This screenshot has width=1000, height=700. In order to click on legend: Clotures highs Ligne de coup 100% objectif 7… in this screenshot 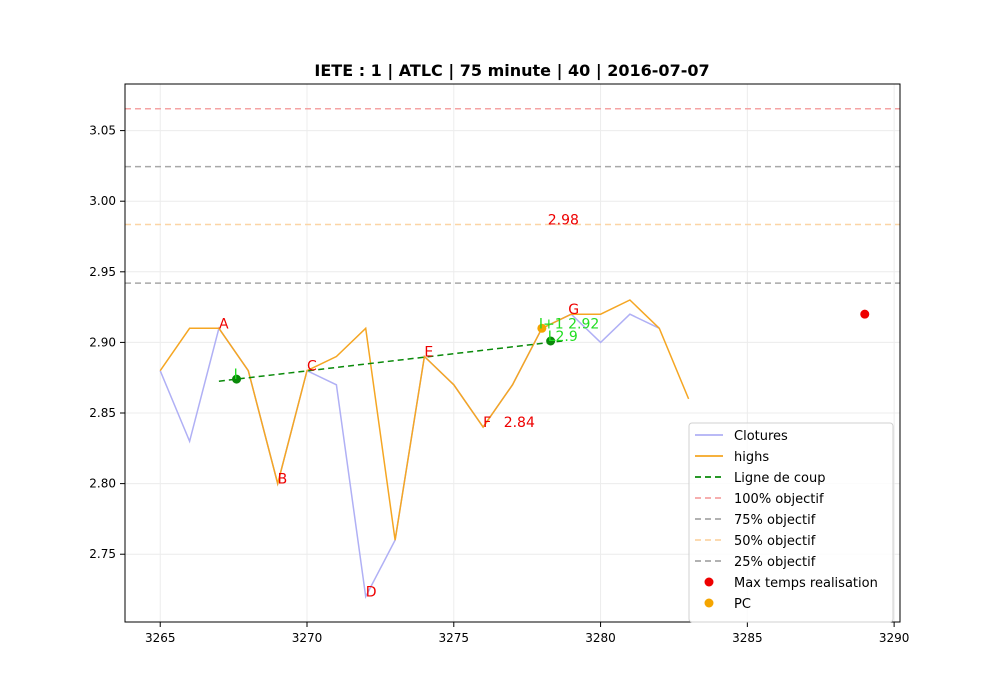, I will do `click(791, 522)`.